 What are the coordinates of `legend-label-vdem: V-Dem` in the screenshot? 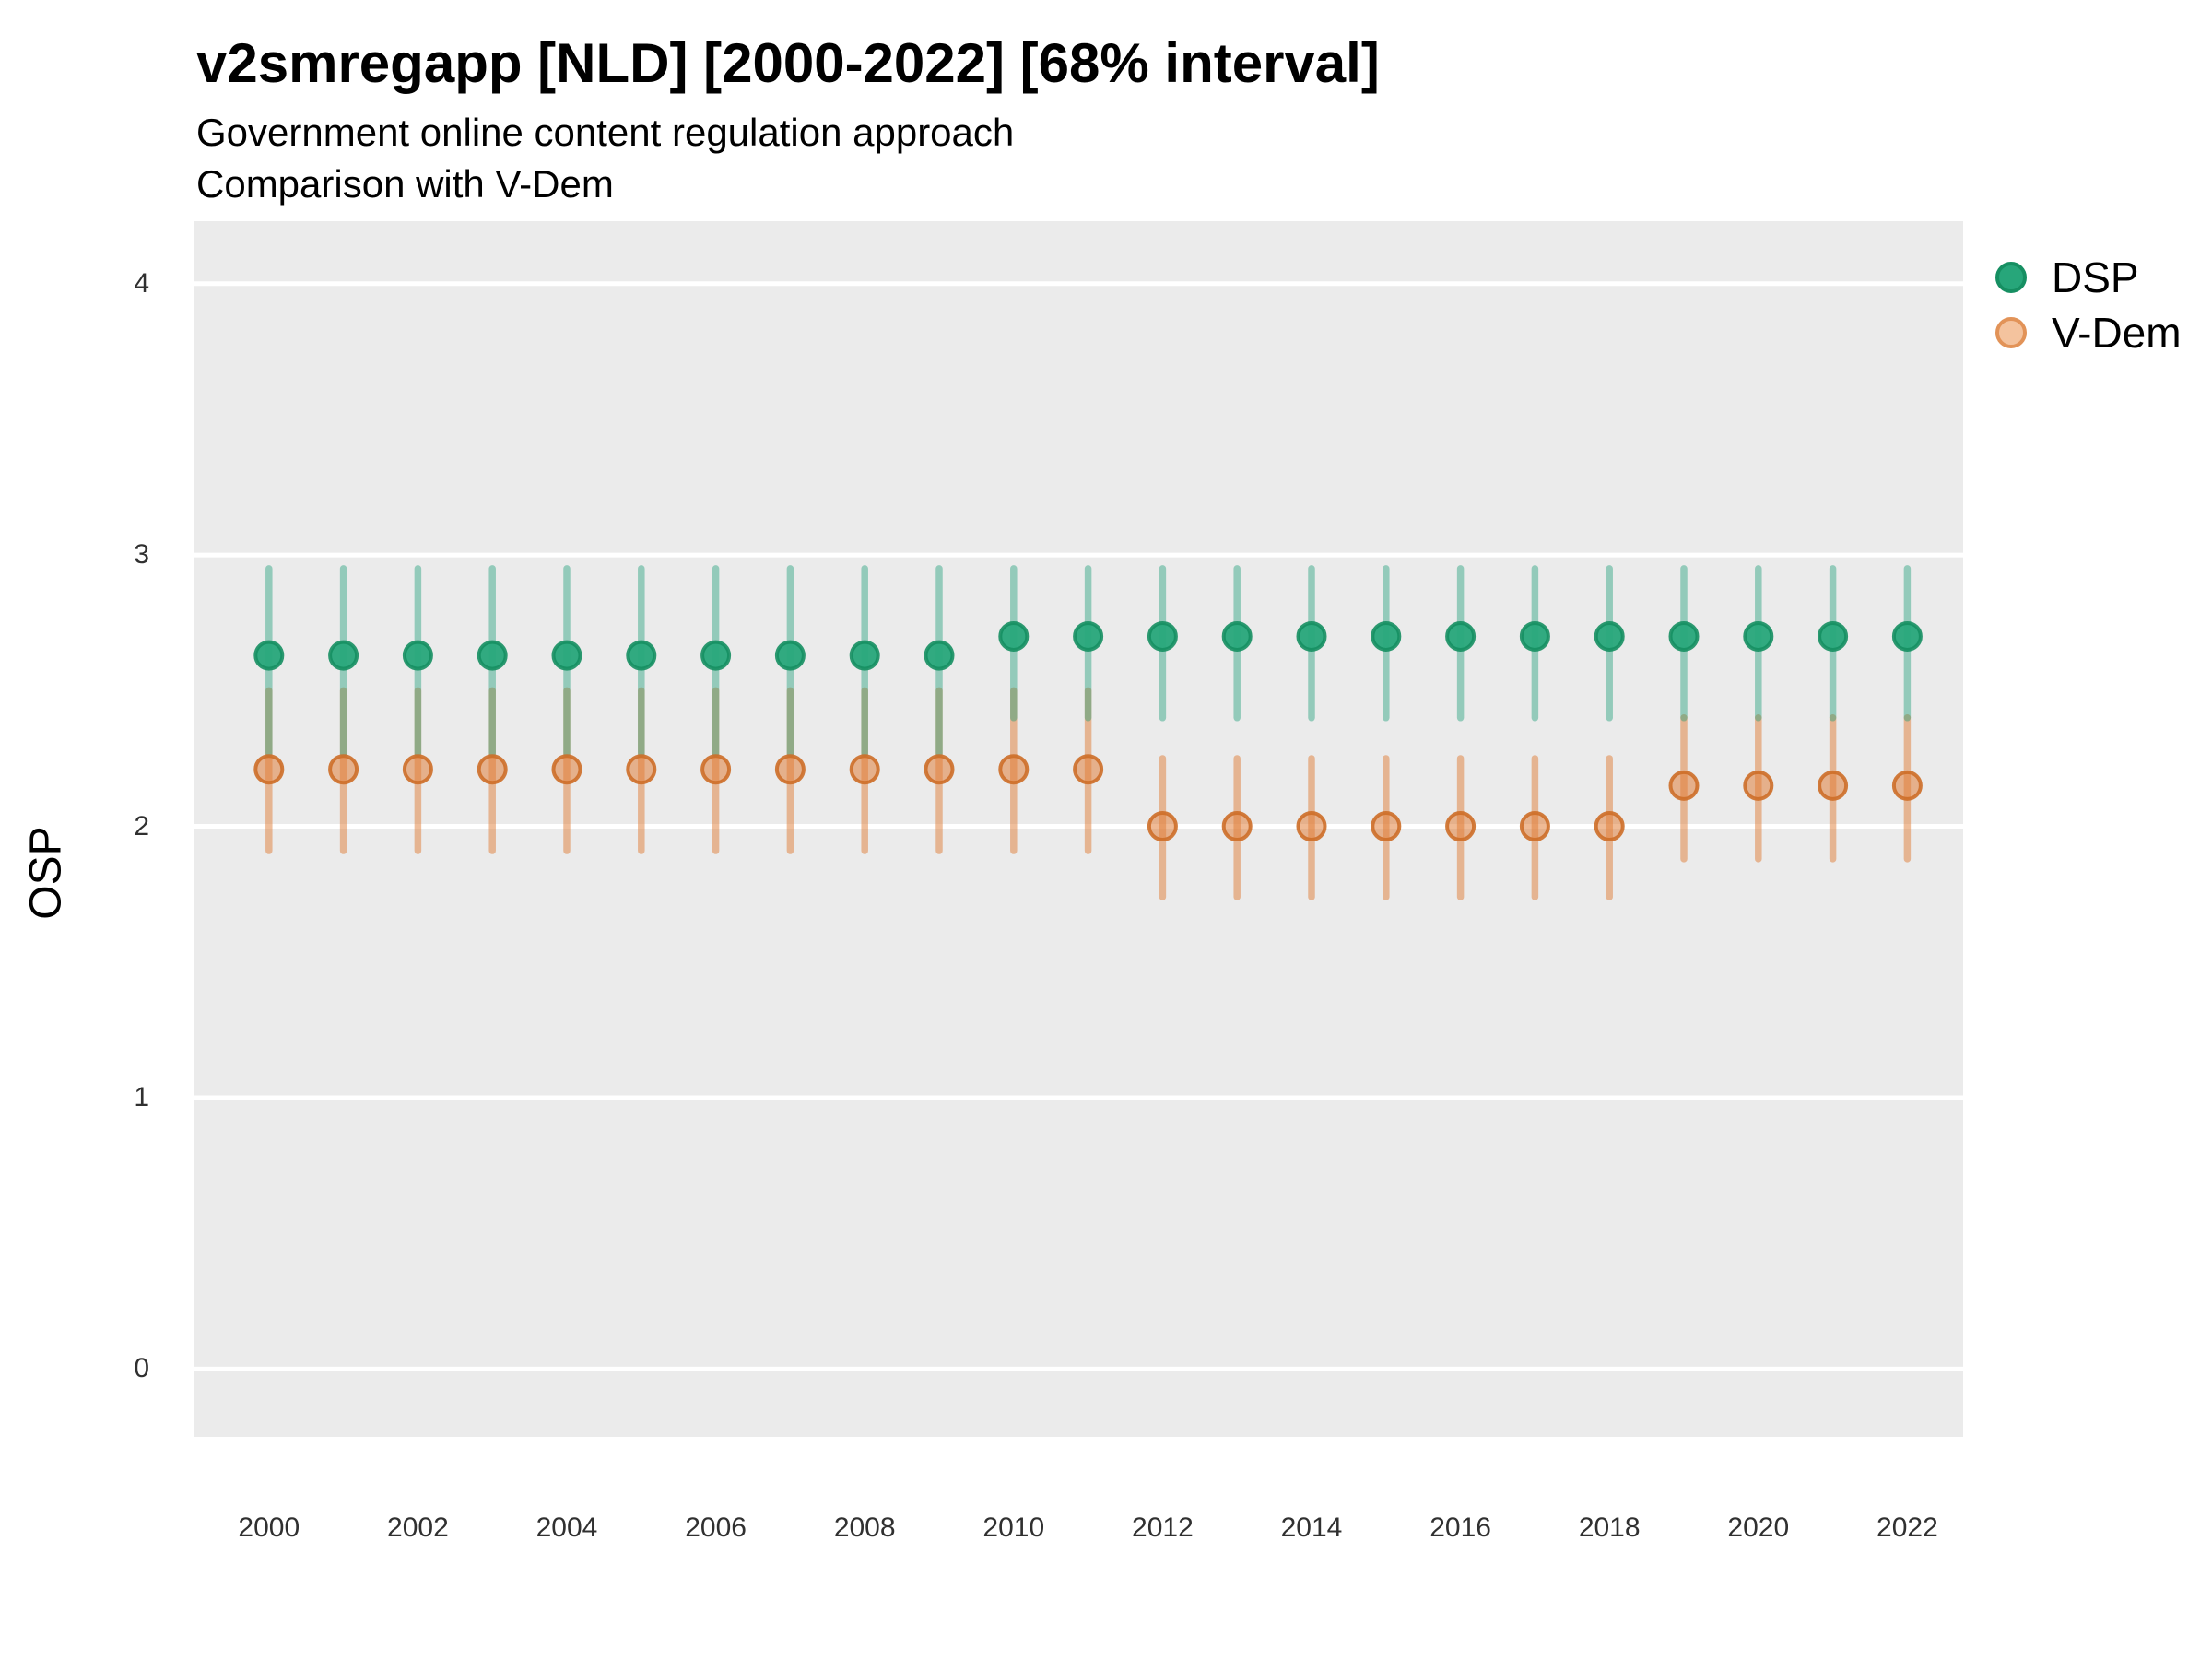 It's located at (2117, 333).